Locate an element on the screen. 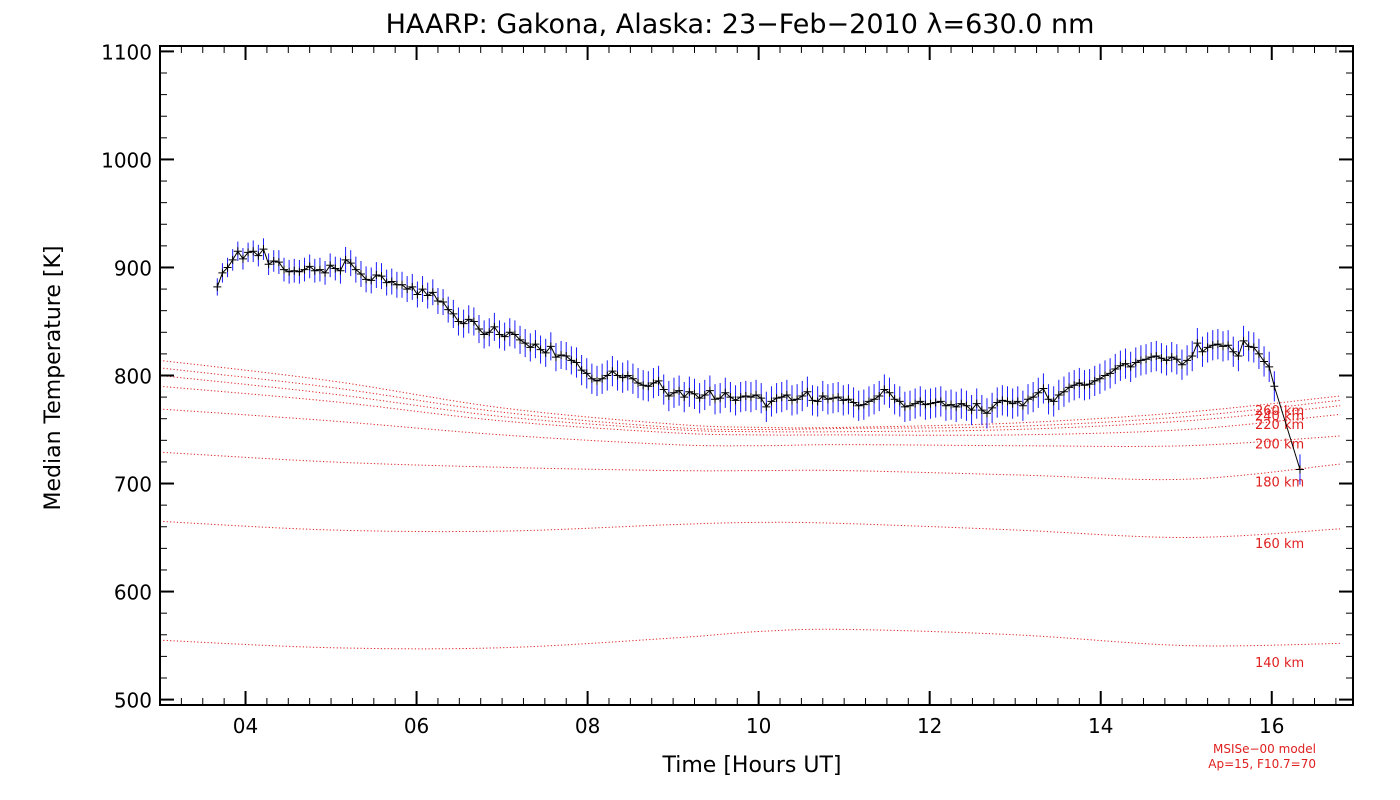 This screenshot has height=800, width=1400. model-label-240-km: 240 km is located at coordinates (1279, 416).